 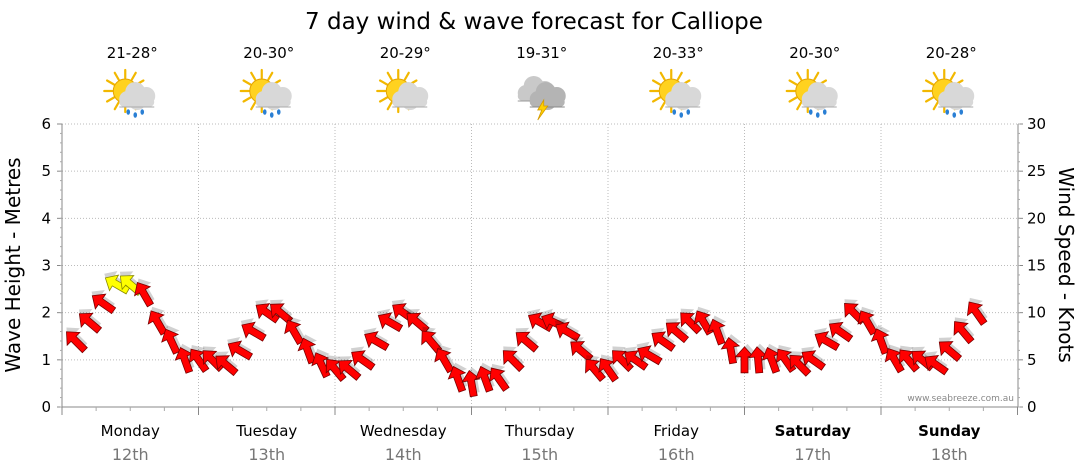 What do you see at coordinates (949, 454) in the screenshot?
I see `date-label: 18th` at bounding box center [949, 454].